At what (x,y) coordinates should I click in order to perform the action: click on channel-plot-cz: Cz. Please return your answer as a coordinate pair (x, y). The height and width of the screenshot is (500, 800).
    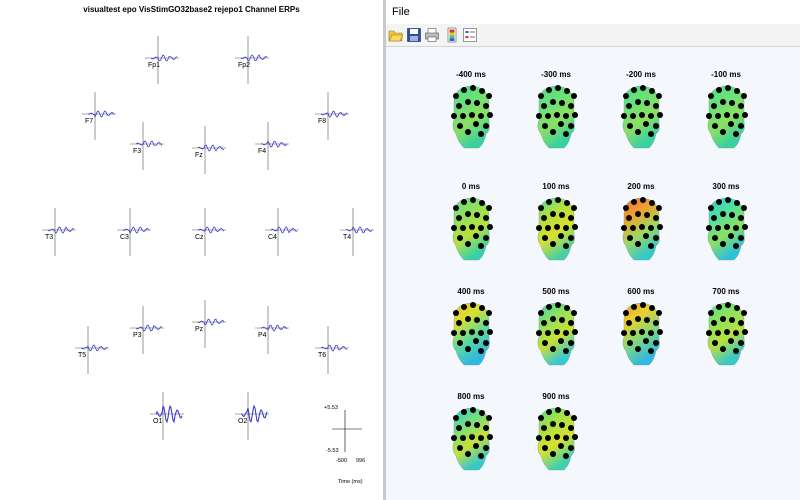
    Looking at the image, I should click on (215, 232).